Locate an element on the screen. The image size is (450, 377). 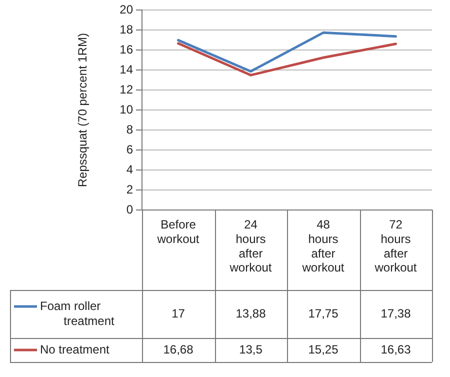
y-tick-label: 4 is located at coordinates (130, 169).